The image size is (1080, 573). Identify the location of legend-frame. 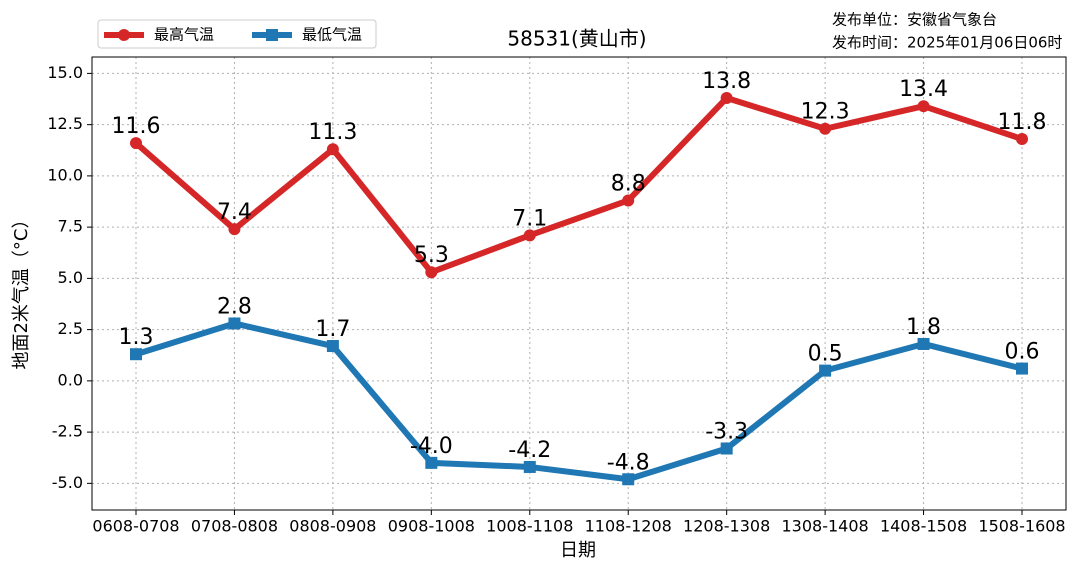
(237, 34).